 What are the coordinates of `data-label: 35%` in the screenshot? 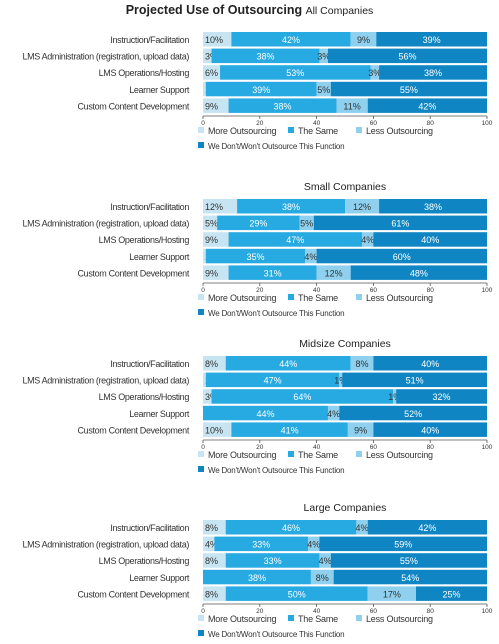 It's located at (256, 257).